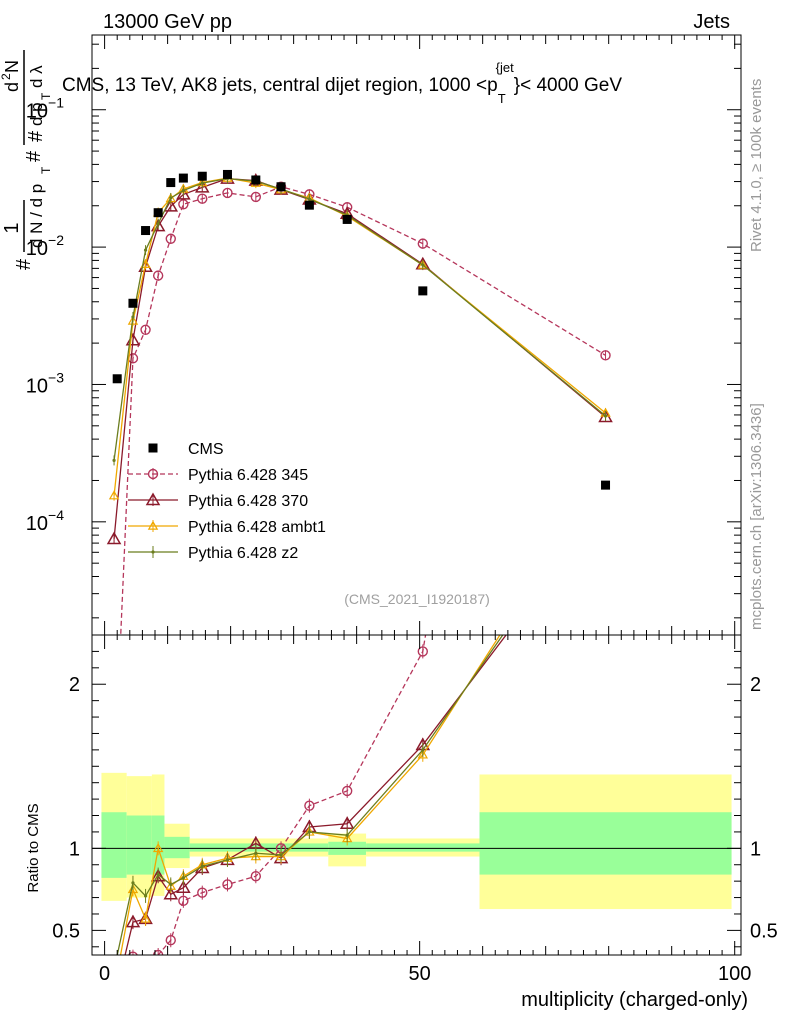 Image resolution: width=786 pixels, height=1024 pixels. I want to click on y-tick-label-ratio-left-2: 2, so click(74, 685).